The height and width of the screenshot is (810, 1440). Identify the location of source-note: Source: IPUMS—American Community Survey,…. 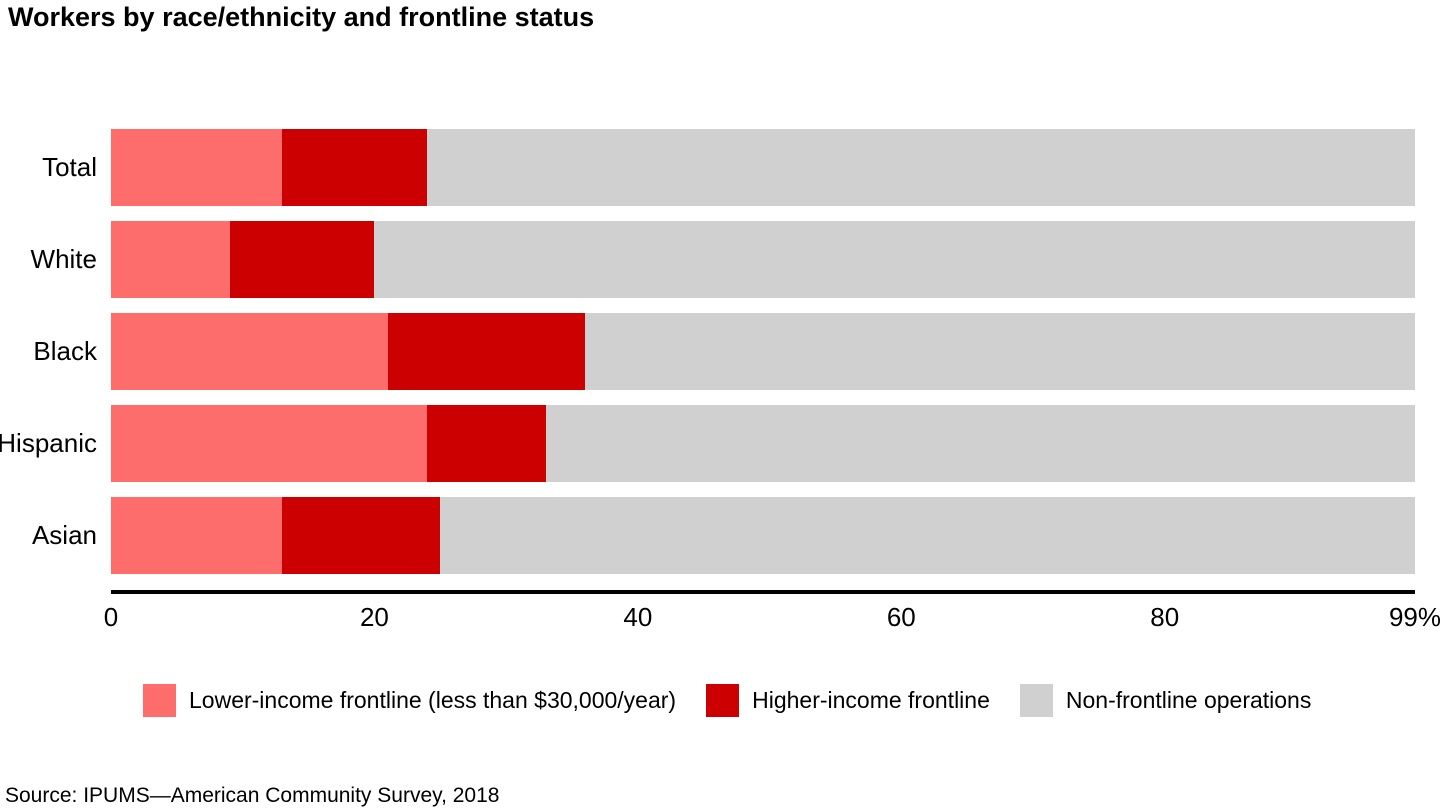
(252, 795).